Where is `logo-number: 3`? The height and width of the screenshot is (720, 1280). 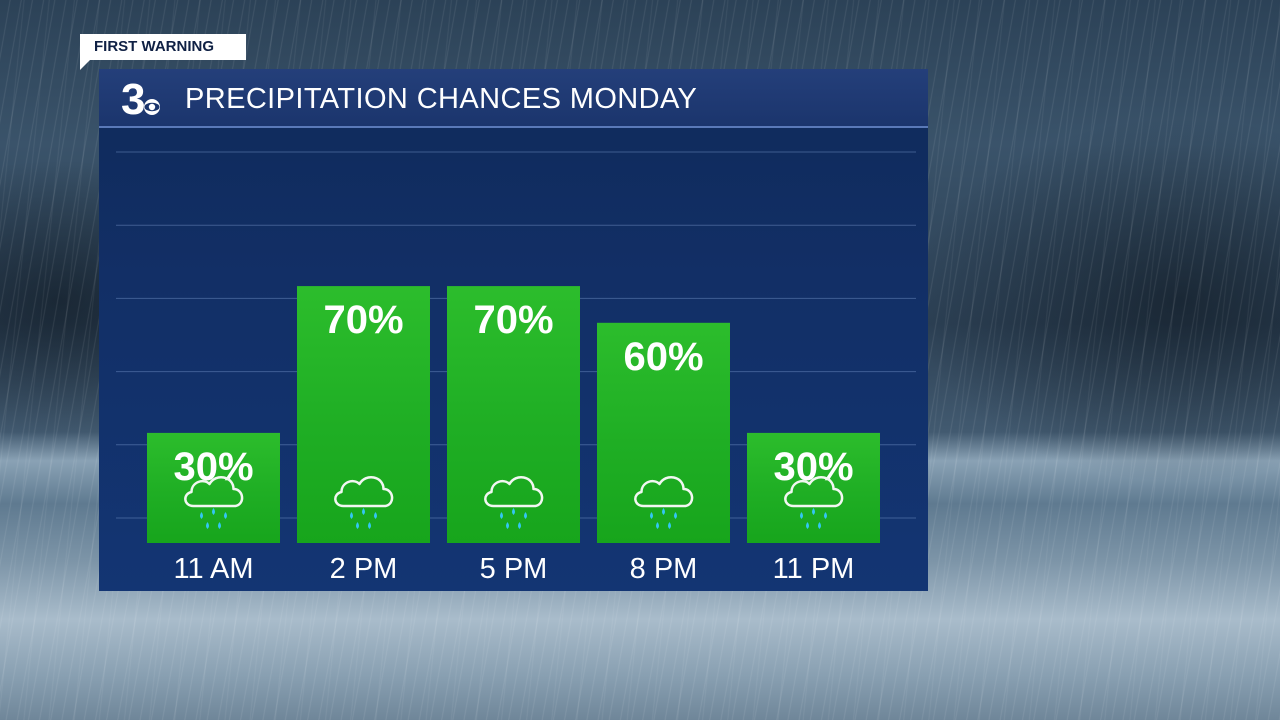 logo-number: 3 is located at coordinates (133, 97).